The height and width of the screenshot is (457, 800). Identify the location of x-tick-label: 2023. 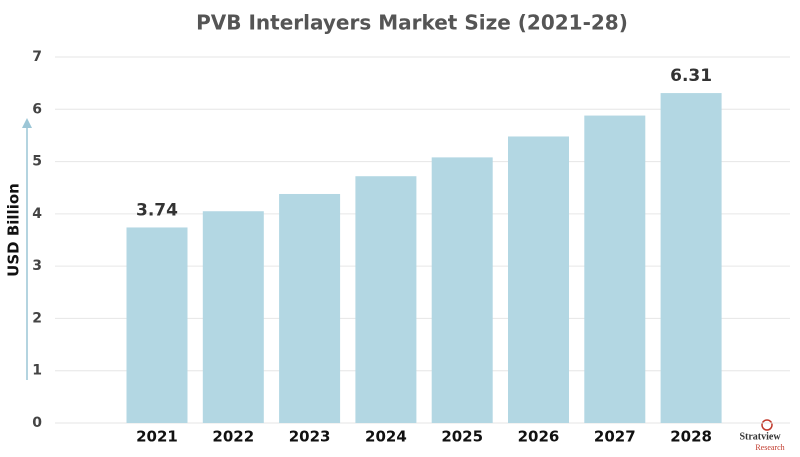
(310, 437).